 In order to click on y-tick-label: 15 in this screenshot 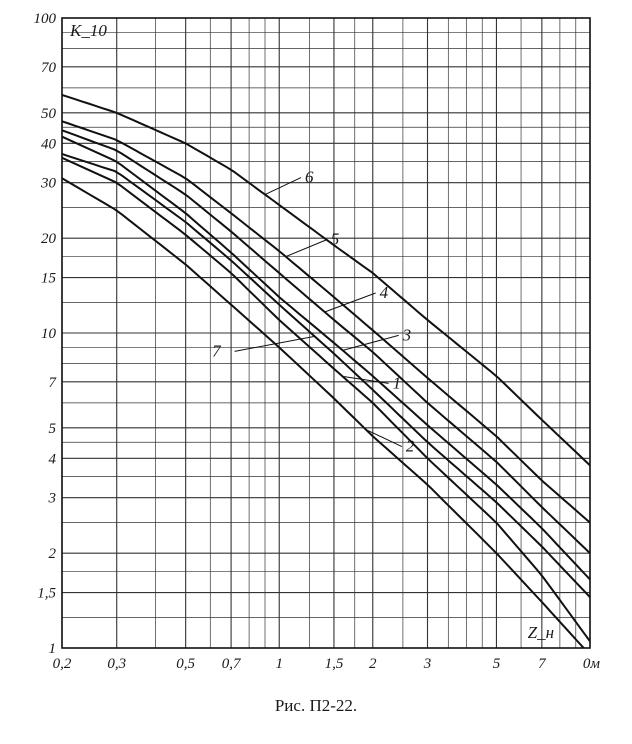, I will do `click(49, 279)`.